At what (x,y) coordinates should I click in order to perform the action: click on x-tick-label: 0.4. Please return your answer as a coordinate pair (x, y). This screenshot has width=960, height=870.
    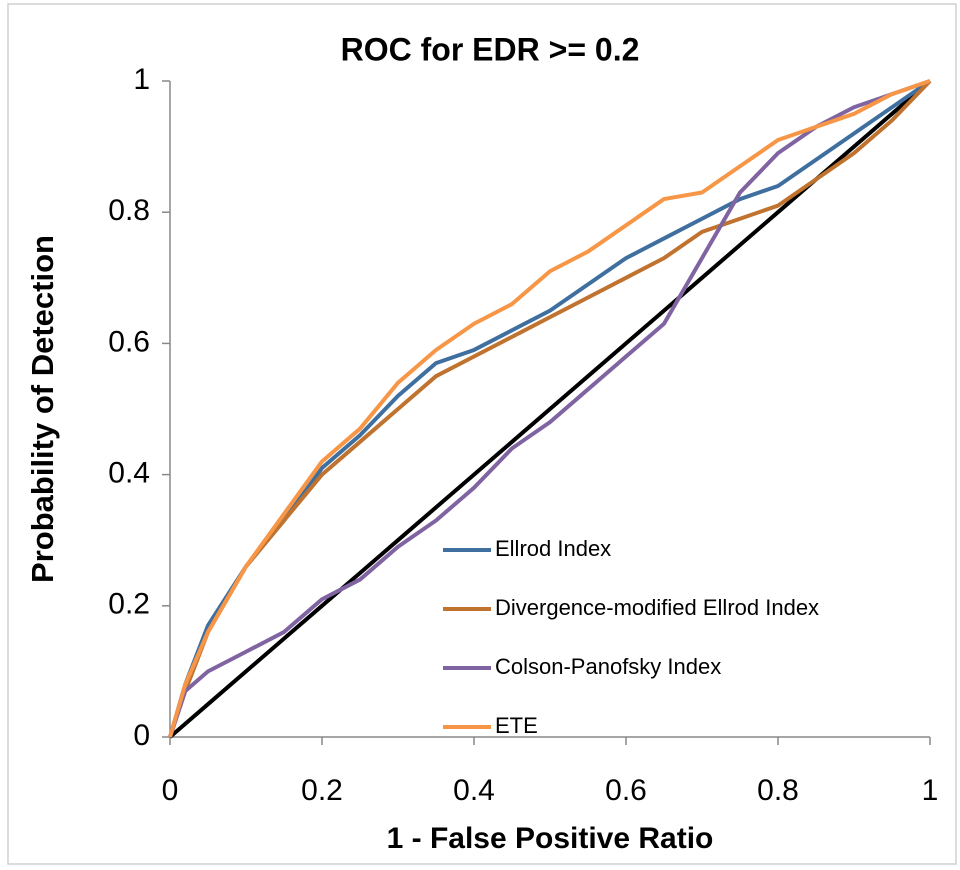
    Looking at the image, I should click on (474, 790).